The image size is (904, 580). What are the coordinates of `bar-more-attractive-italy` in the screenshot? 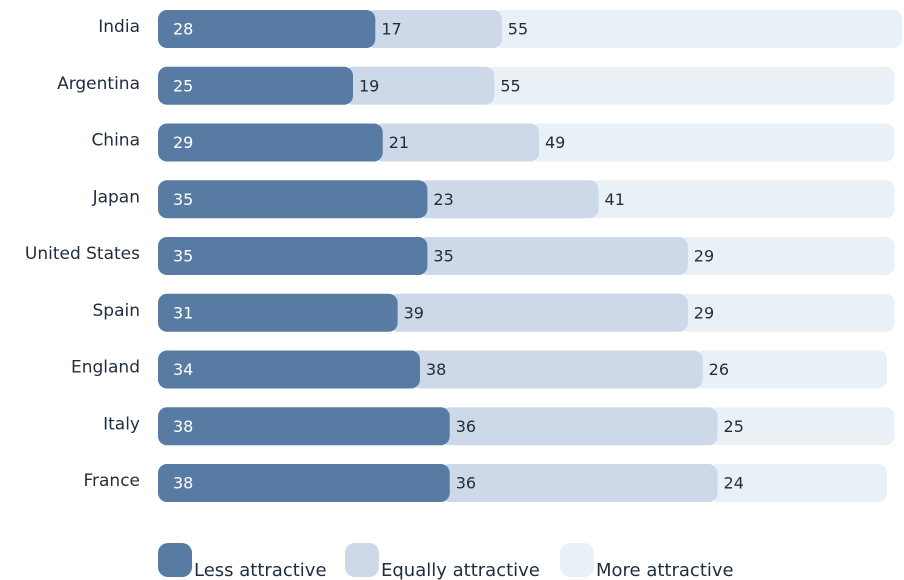 It's located at (801, 426).